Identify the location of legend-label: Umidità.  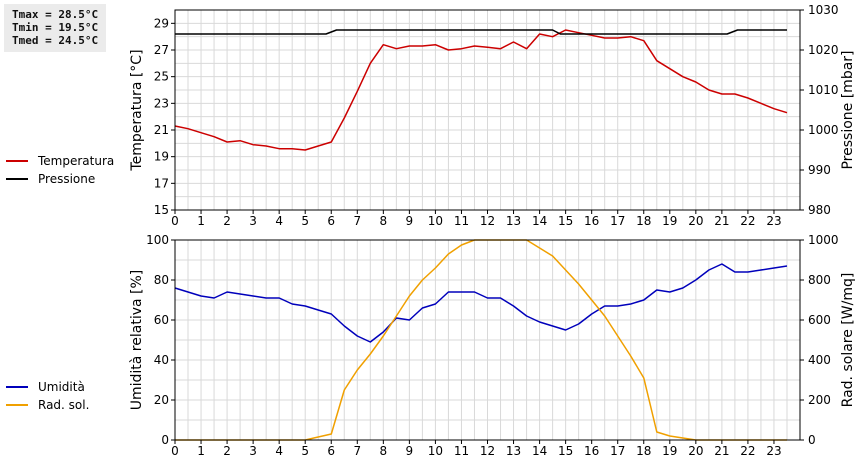
(61, 387).